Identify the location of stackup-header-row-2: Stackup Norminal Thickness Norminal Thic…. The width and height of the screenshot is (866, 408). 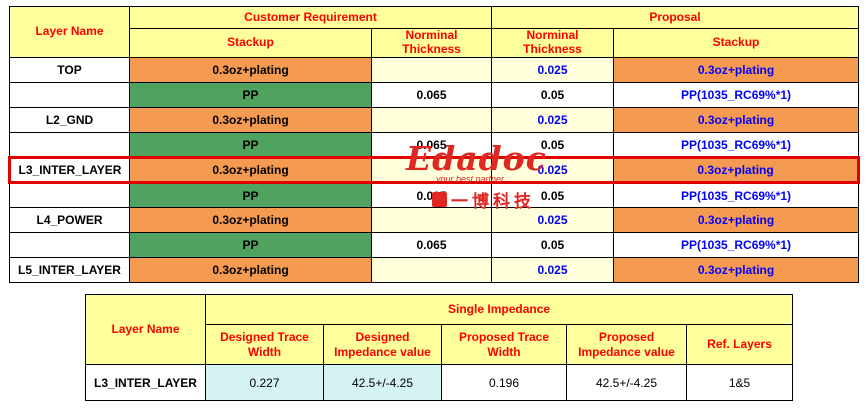
(435, 43).